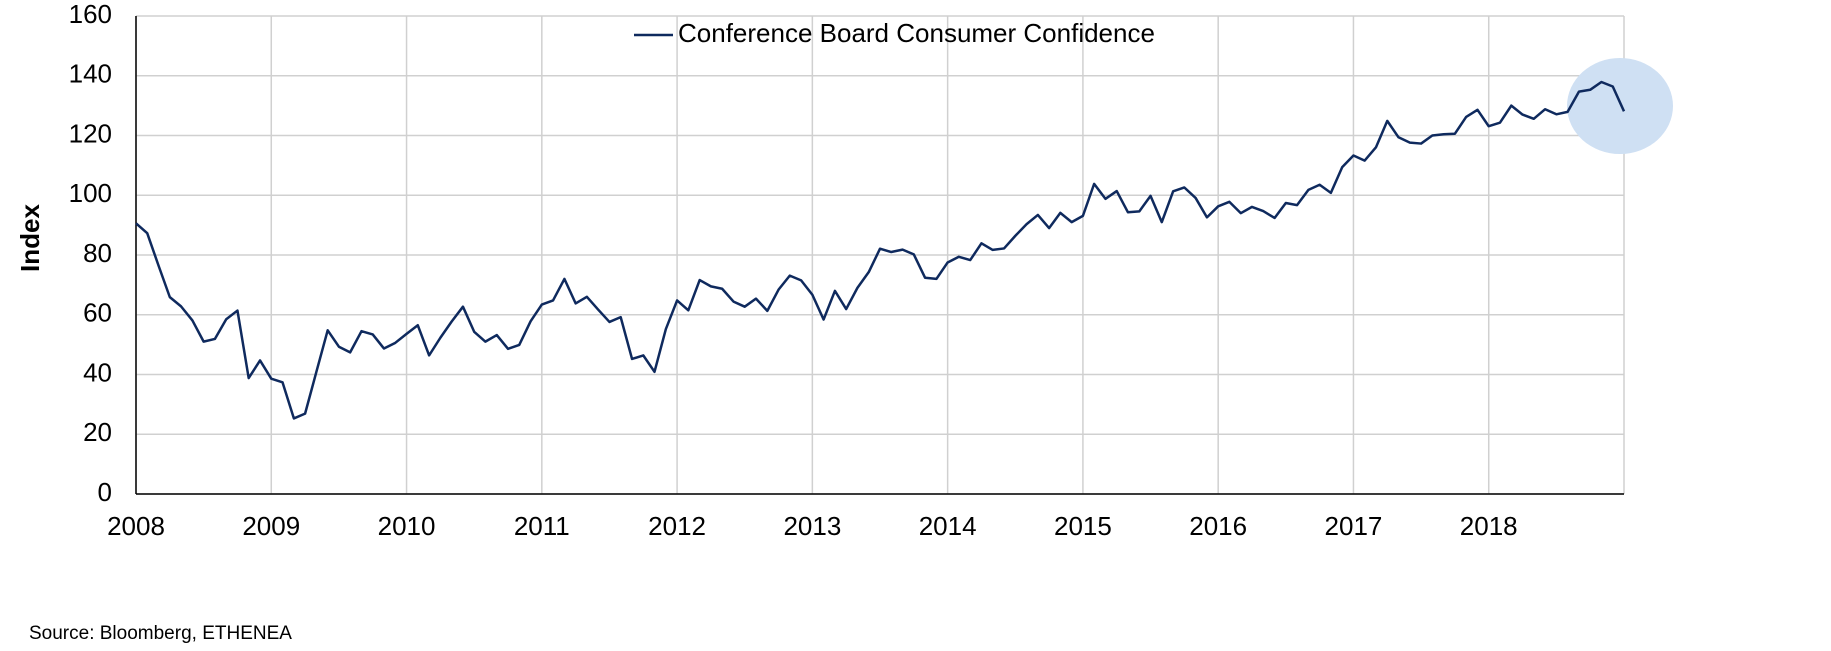  I want to click on y-tick-label: 20, so click(97, 432).